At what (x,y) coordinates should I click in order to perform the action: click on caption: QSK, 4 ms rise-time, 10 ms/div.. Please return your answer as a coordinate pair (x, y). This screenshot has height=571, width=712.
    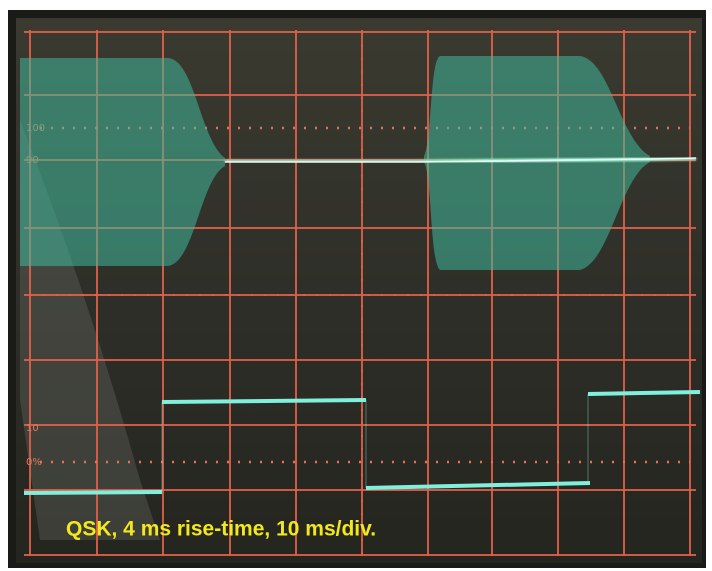
    Looking at the image, I should click on (221, 529).